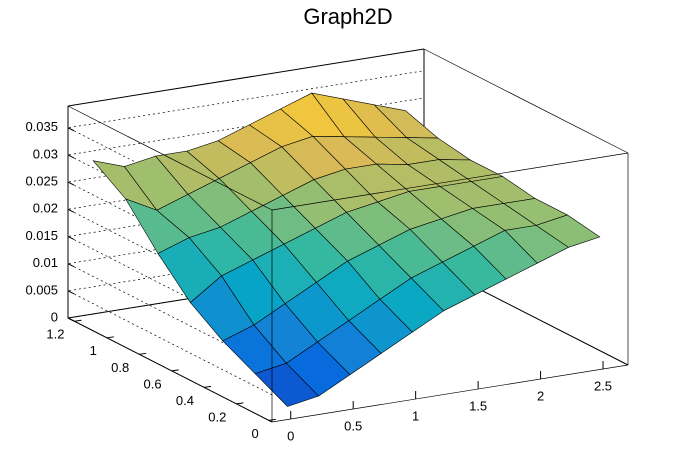  What do you see at coordinates (290, 435) in the screenshot?
I see `x-tick-label: 0` at bounding box center [290, 435].